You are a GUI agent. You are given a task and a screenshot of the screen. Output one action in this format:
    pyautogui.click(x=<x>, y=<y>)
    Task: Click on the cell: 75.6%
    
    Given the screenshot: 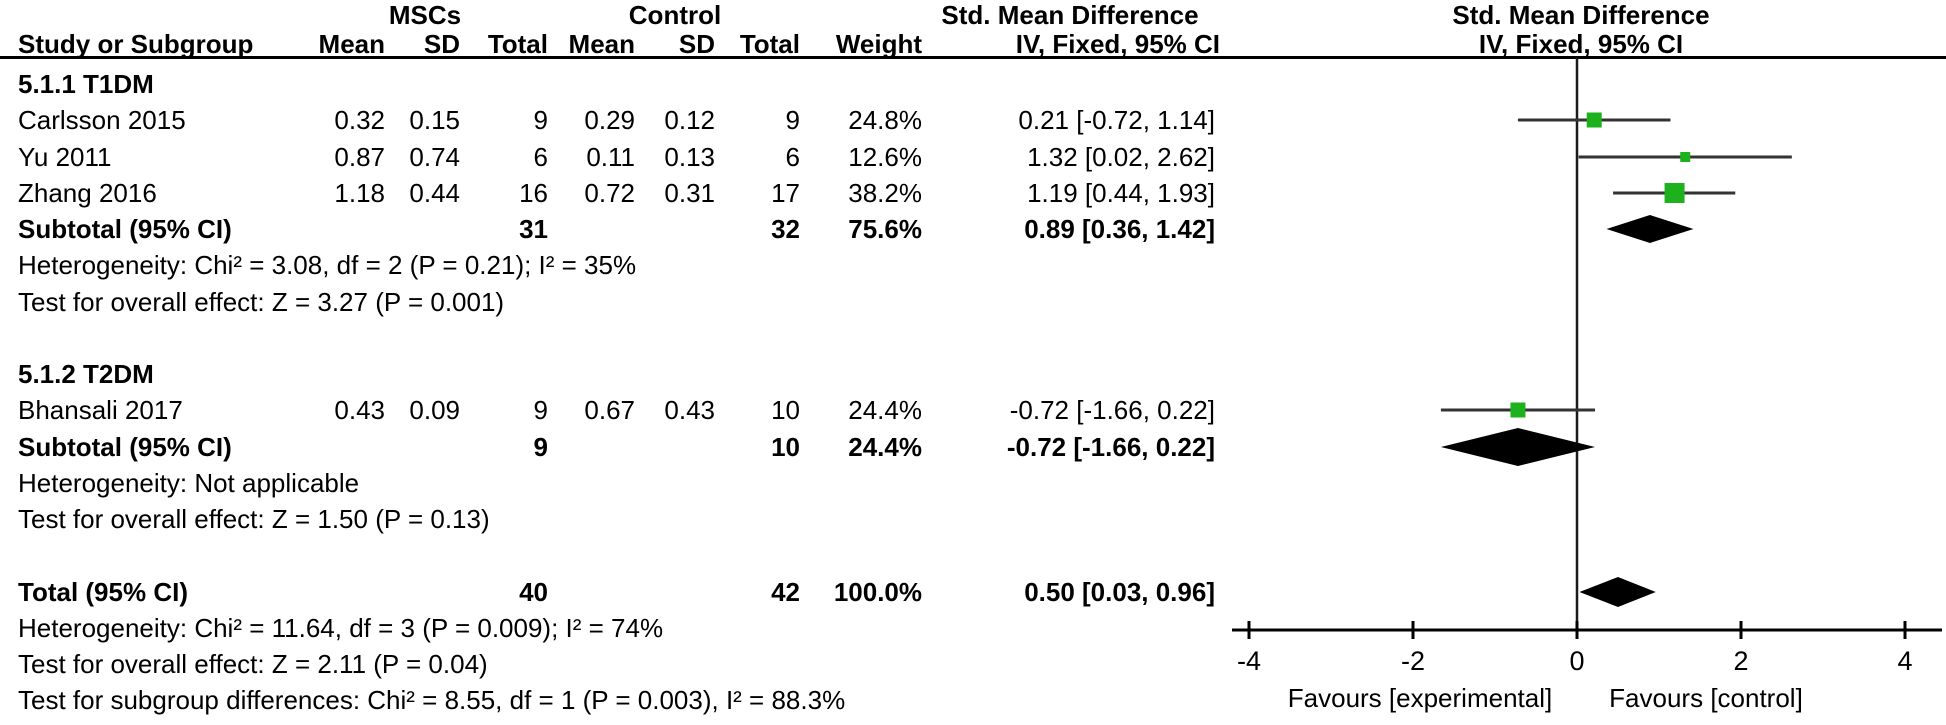 What is the action you would take?
    pyautogui.click(x=885, y=229)
    